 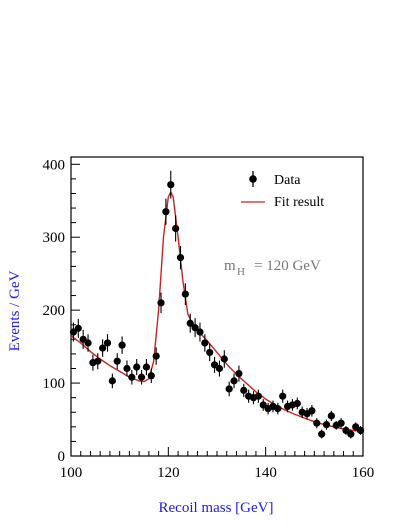 I want to click on legend-fit-label: Fit result, so click(x=299, y=202).